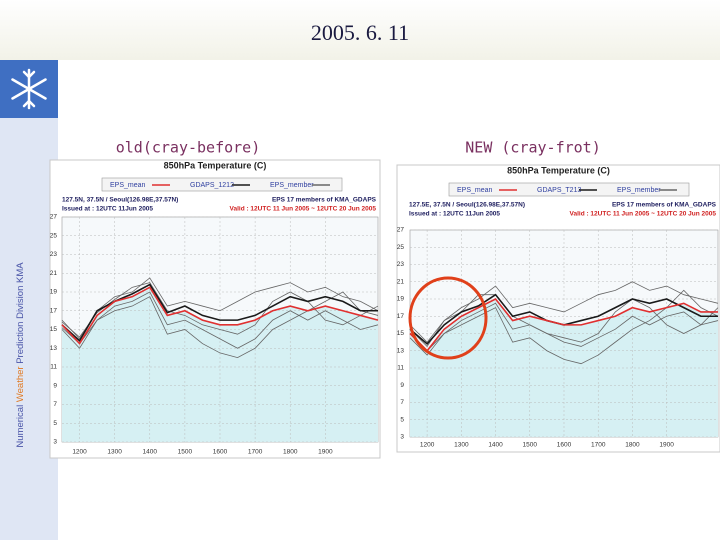  I want to click on panel-caption: old(cray-before), so click(188, 148).